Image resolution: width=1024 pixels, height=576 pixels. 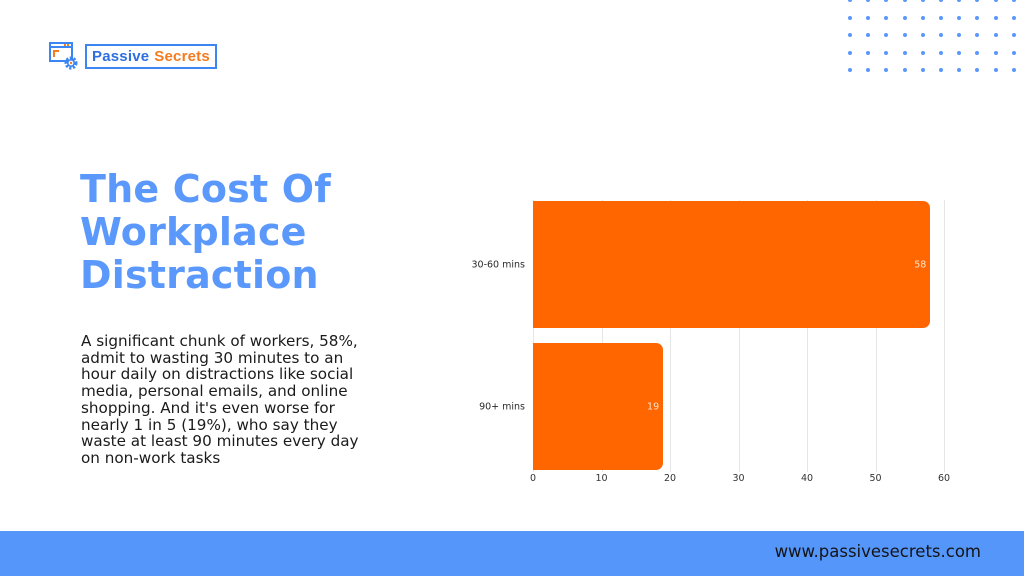 I want to click on footer-band: www.passivesecrets.com, so click(x=512, y=553).